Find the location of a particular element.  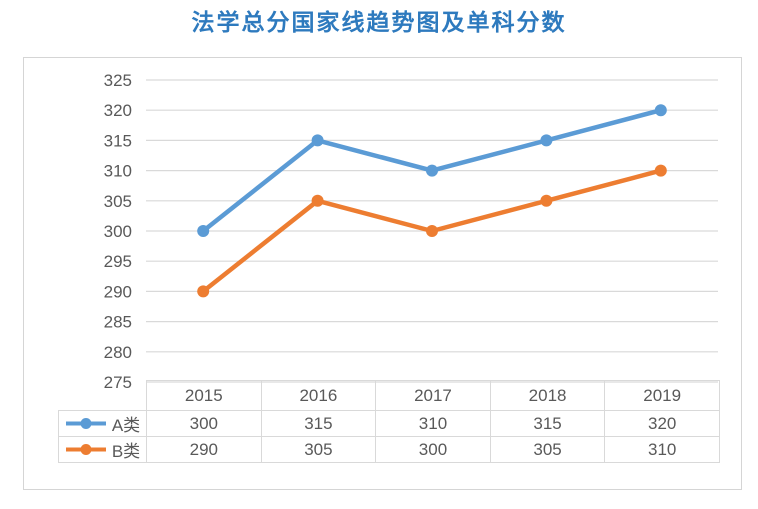

year-header-cell: 2015 is located at coordinates (204, 395).